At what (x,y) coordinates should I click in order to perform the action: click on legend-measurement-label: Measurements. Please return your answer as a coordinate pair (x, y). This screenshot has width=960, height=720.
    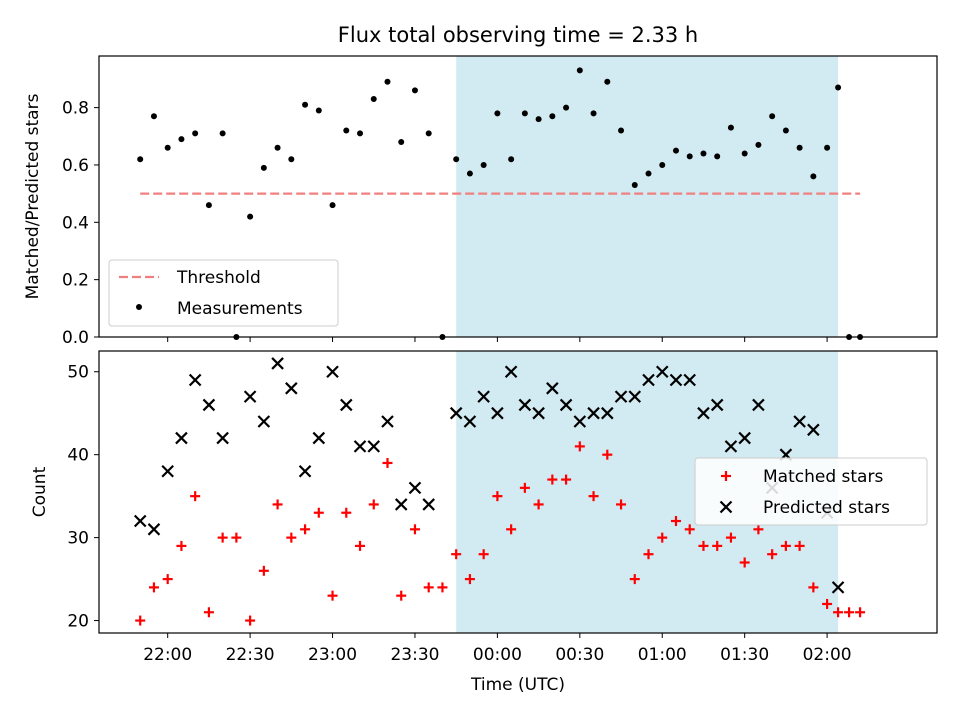
    Looking at the image, I should click on (240, 309).